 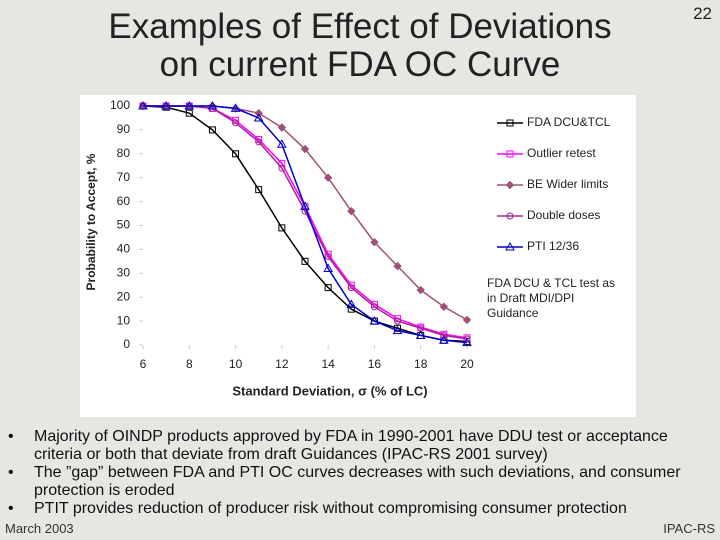 What do you see at coordinates (360, 26) in the screenshot?
I see `title-line: Examples of Effect of Deviations` at bounding box center [360, 26].